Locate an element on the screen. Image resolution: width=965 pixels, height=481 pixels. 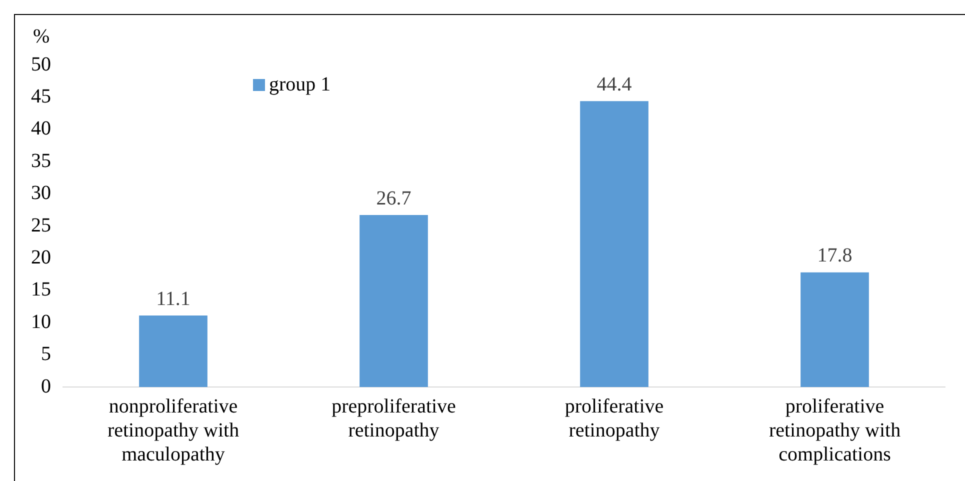
data-label: 26.7 is located at coordinates (394, 198).